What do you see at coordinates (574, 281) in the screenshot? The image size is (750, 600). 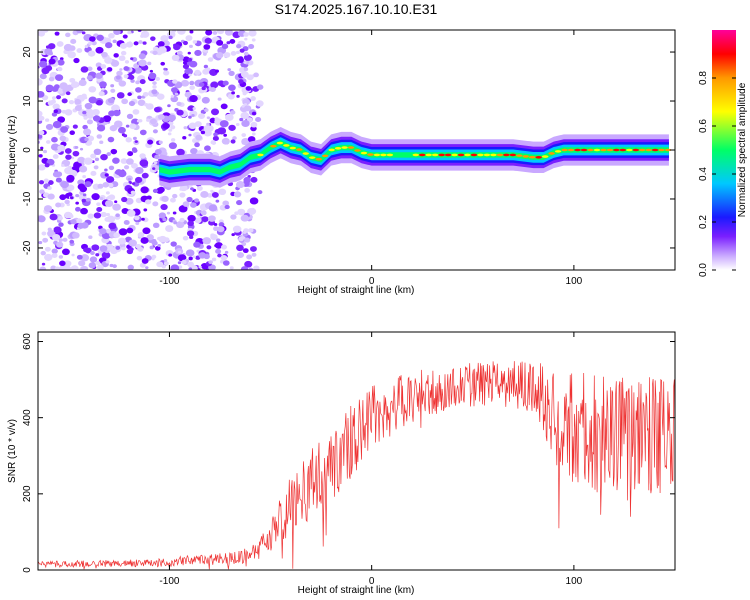 I see `spectrogram-x-tick-label: 100` at bounding box center [574, 281].